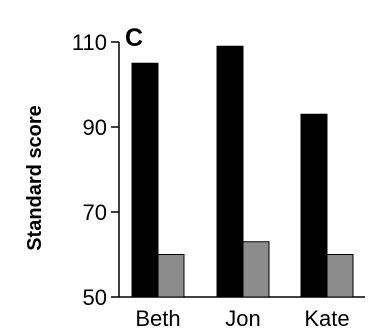 The width and height of the screenshot is (377, 332). Describe the element at coordinates (95, 297) in the screenshot. I see `y-tick-label: 50` at that location.